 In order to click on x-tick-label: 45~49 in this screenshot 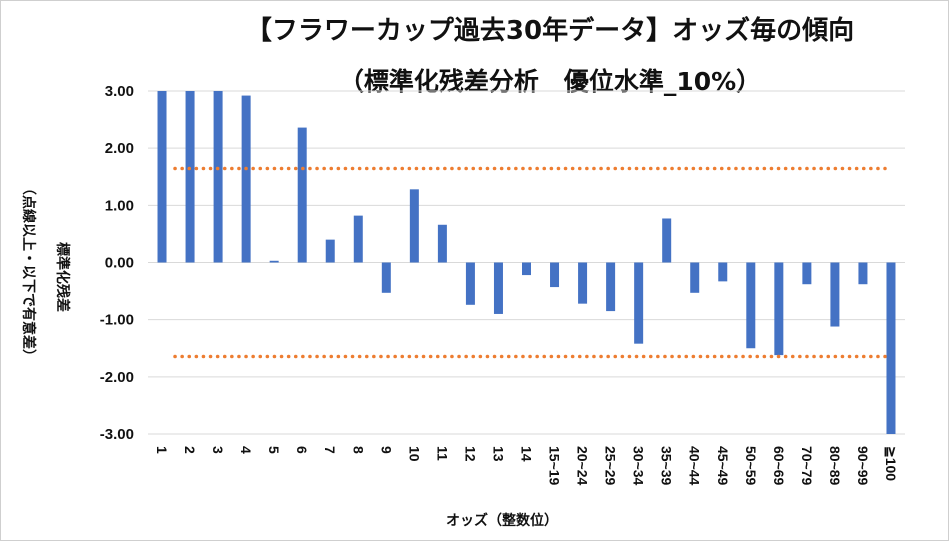, I will do `click(723, 466)`.